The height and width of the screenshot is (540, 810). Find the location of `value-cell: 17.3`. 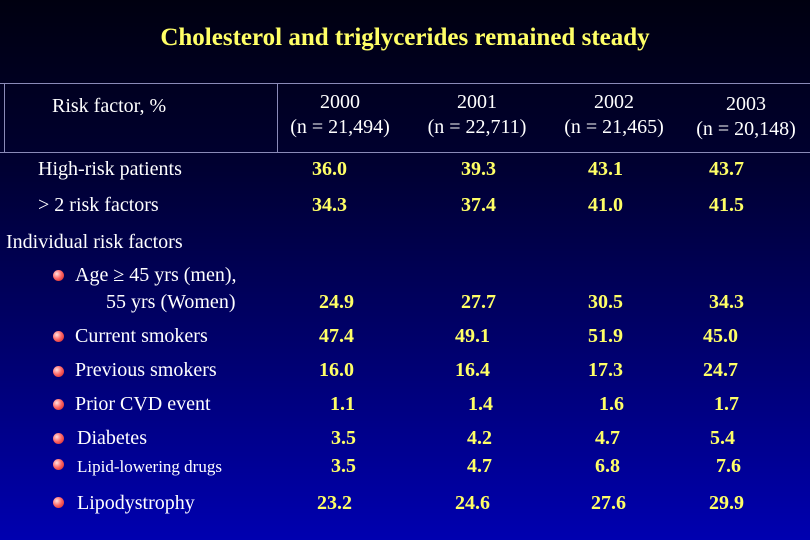

value-cell: 17.3 is located at coordinates (605, 370).